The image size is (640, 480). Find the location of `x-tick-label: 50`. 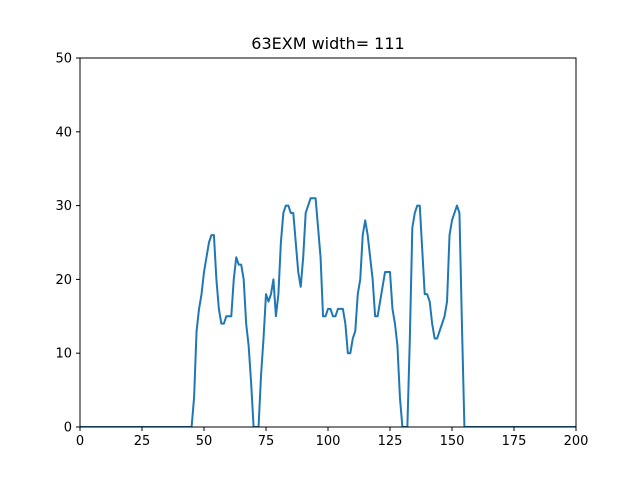

x-tick-label: 50 is located at coordinates (204, 441).